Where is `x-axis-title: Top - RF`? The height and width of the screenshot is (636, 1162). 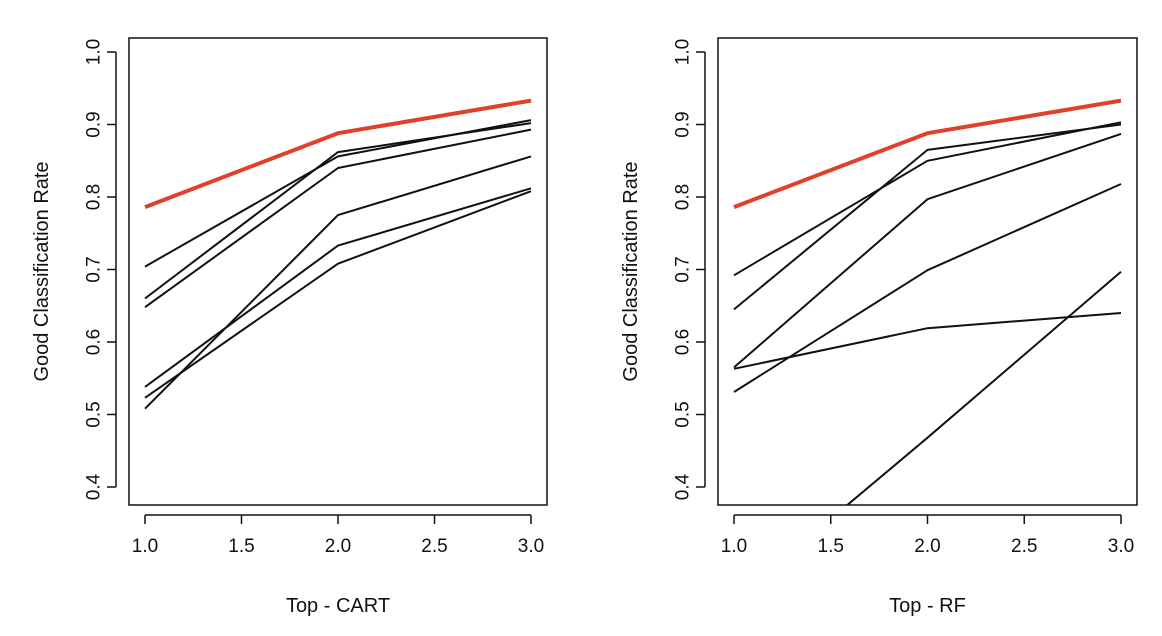
x-axis-title: Top - RF is located at coordinates (927, 606).